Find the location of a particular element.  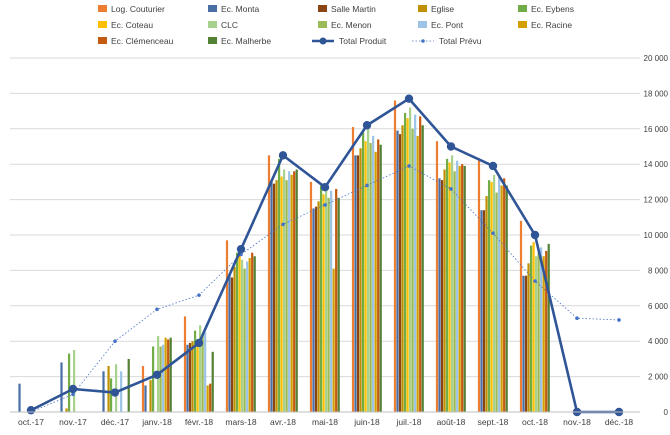

x-tick-label: juin-18 is located at coordinates (366, 422).